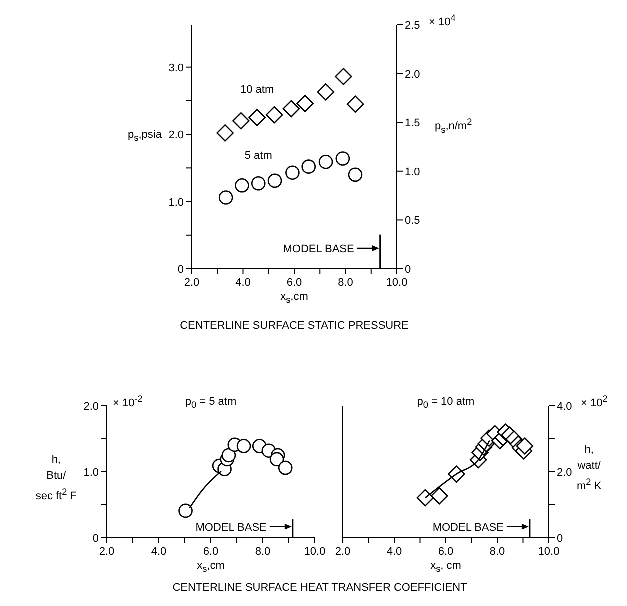  What do you see at coordinates (564, 407) in the screenshot?
I see `y2-tick-label: 4.0` at bounding box center [564, 407].